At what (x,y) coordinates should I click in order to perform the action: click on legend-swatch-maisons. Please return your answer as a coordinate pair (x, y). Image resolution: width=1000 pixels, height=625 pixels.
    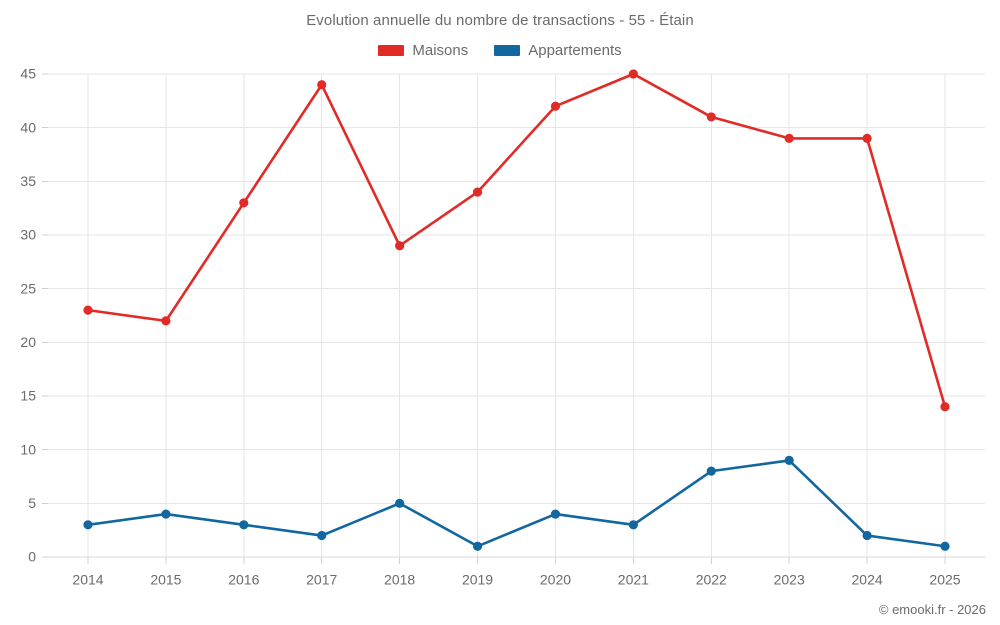
    Looking at the image, I should click on (391, 50).